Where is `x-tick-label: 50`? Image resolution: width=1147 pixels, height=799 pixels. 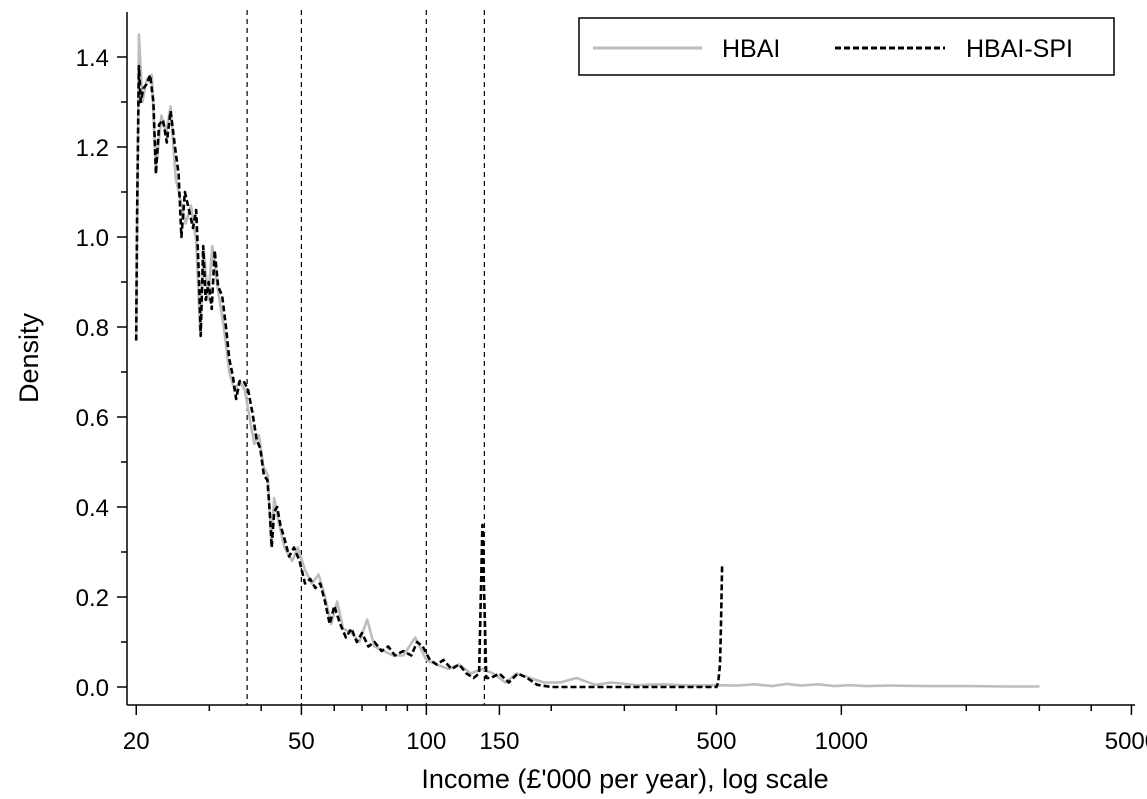
x-tick-label: 50 is located at coordinates (301, 741).